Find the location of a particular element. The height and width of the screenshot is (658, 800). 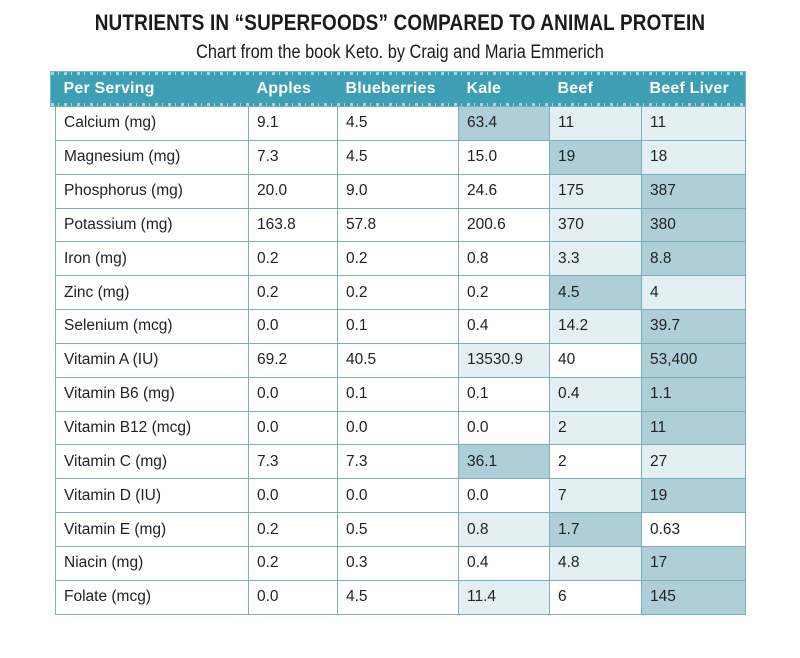

cell-beef-liver: 387 is located at coordinates (693, 191).